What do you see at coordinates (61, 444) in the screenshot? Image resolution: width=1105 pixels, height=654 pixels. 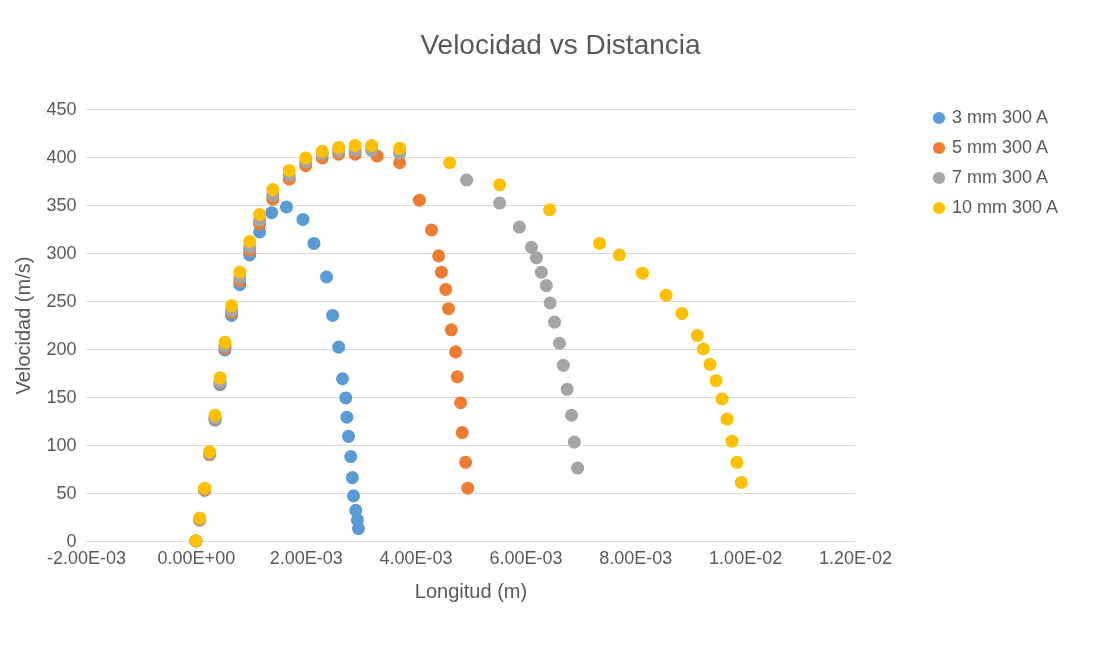 I see `y-tick-label: 100` at bounding box center [61, 444].